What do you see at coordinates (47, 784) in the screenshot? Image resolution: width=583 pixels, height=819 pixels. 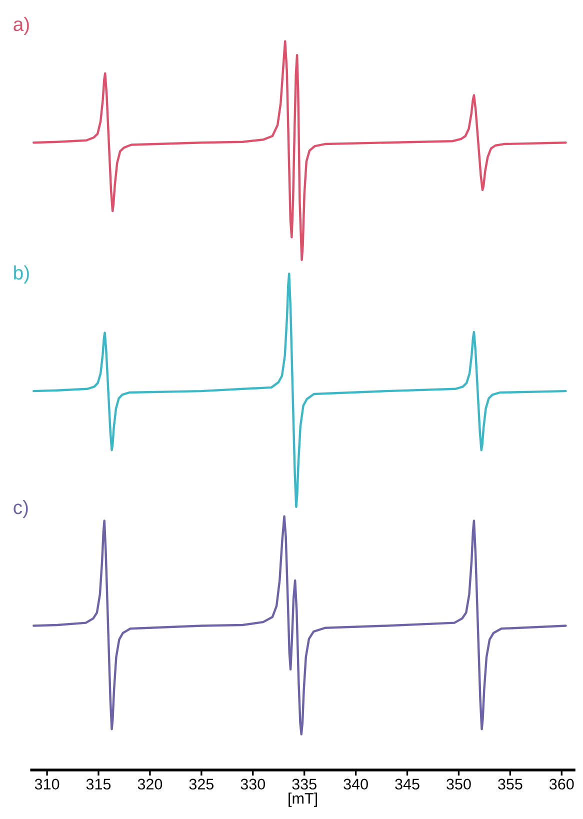 I see `x-tick-label: 310` at bounding box center [47, 784].